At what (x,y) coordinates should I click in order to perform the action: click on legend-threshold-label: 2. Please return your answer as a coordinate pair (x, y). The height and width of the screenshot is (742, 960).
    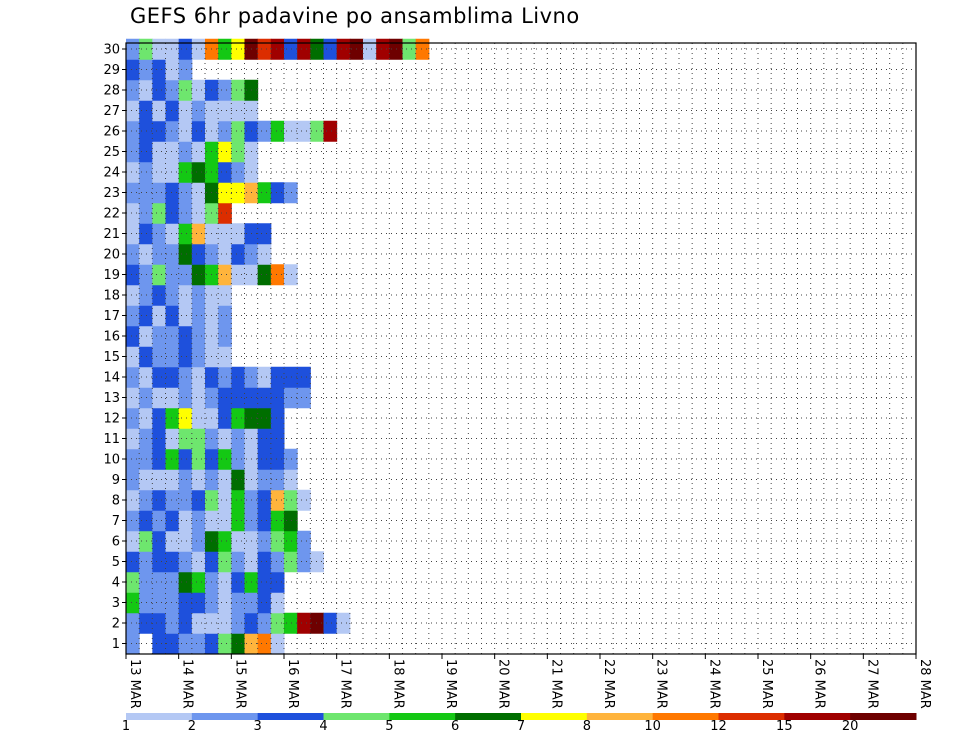
    Looking at the image, I should click on (191, 726).